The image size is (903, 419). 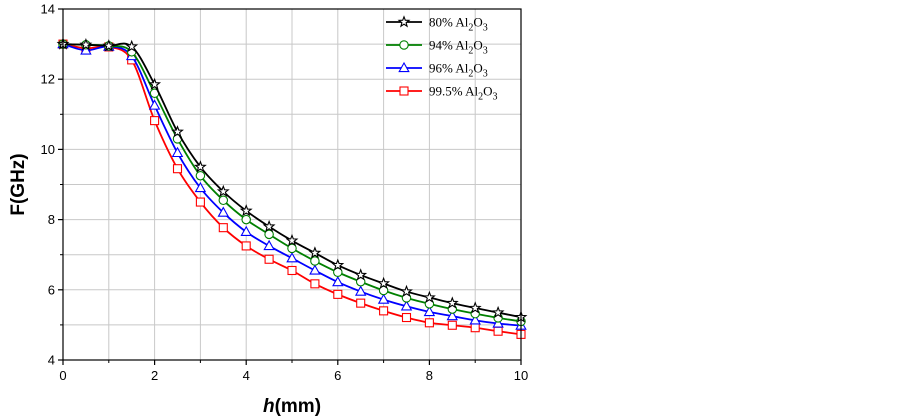 What do you see at coordinates (521, 375) in the screenshot?
I see `x-tick-label: 10` at bounding box center [521, 375].